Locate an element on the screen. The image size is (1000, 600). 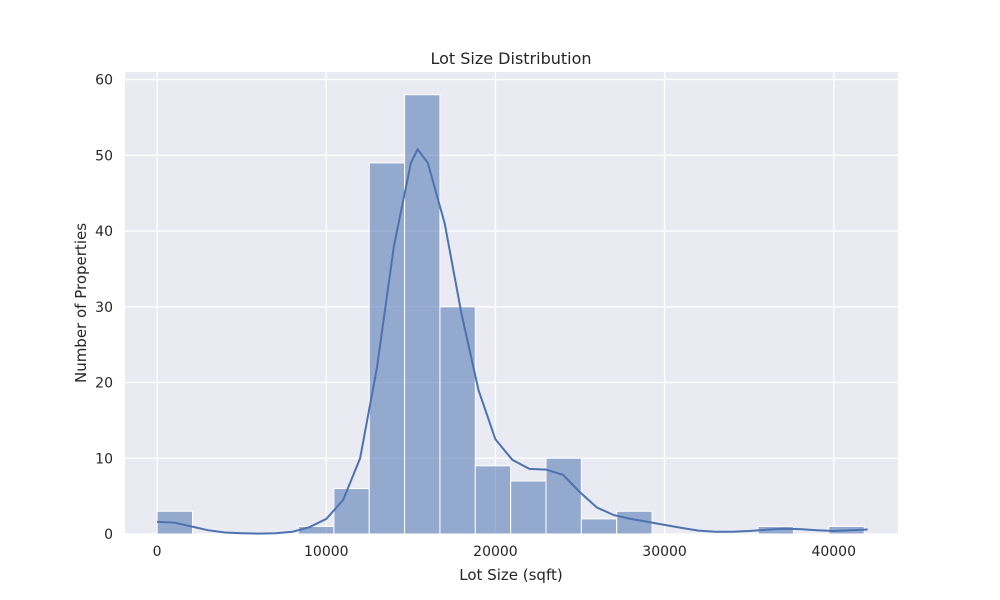
y-axis-label: Number of Properties is located at coordinates (81, 303).